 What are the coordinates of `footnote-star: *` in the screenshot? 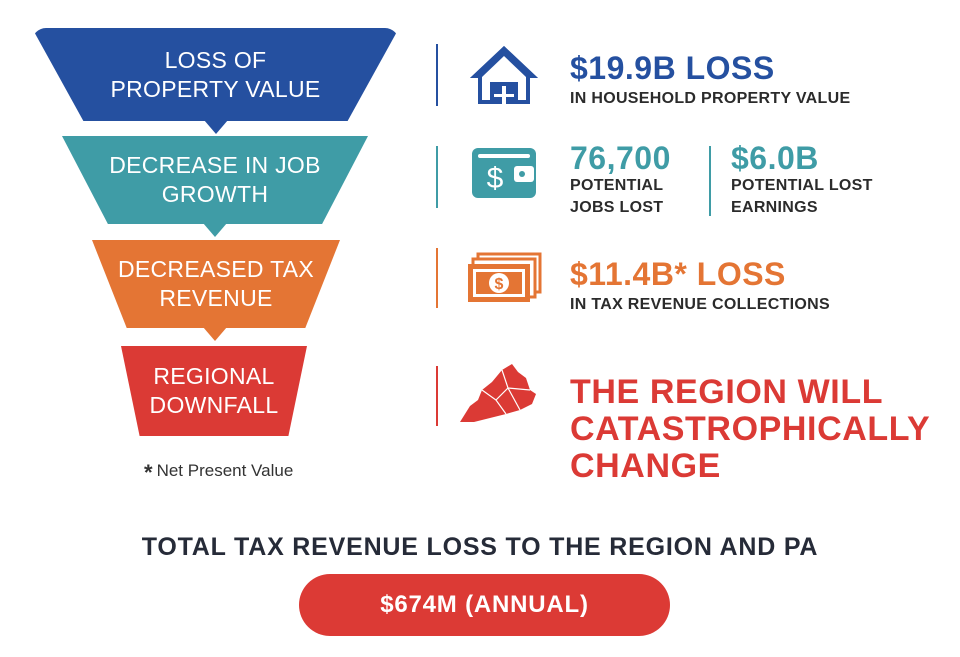 It's located at (148, 472).